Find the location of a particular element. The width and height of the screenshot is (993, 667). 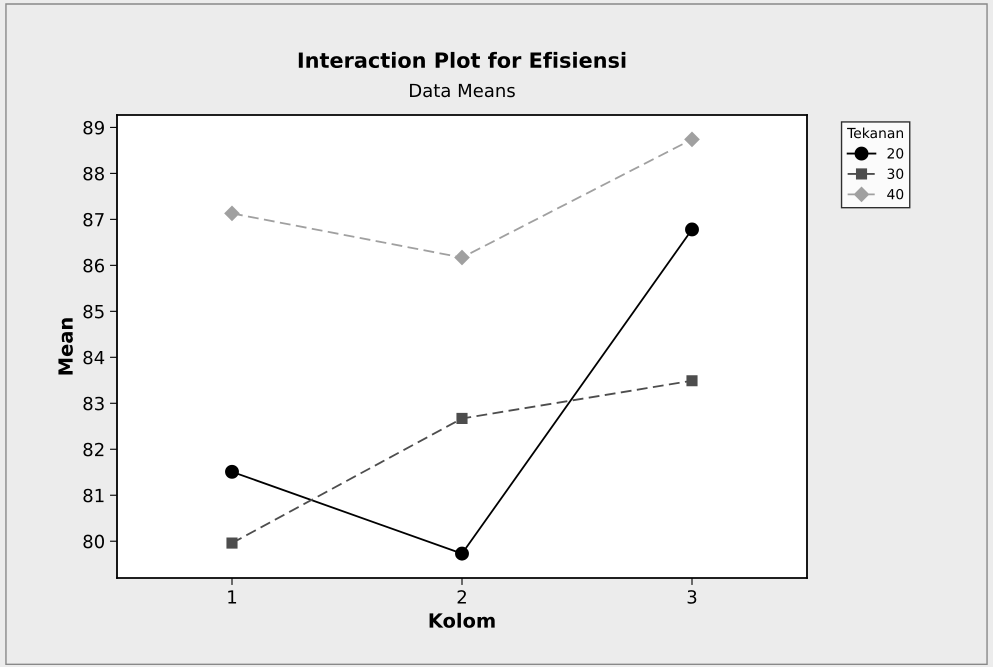

y-tick-label: 83 is located at coordinates (93, 403).